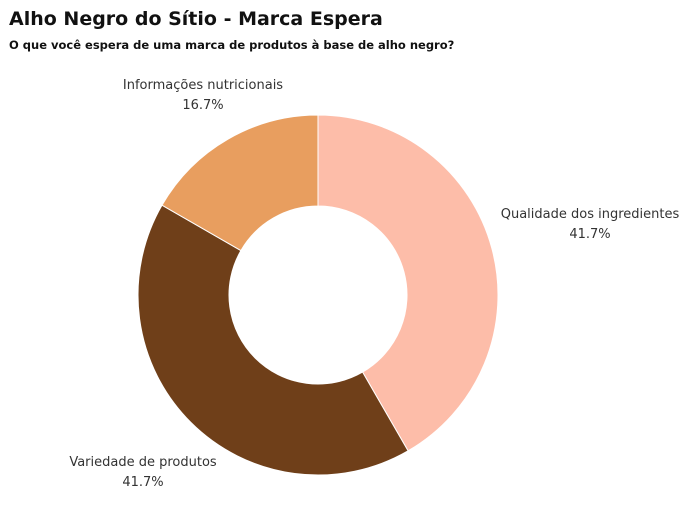 The image size is (695, 512). I want to click on slice-value-label-1: 41.7%, so click(589, 234).